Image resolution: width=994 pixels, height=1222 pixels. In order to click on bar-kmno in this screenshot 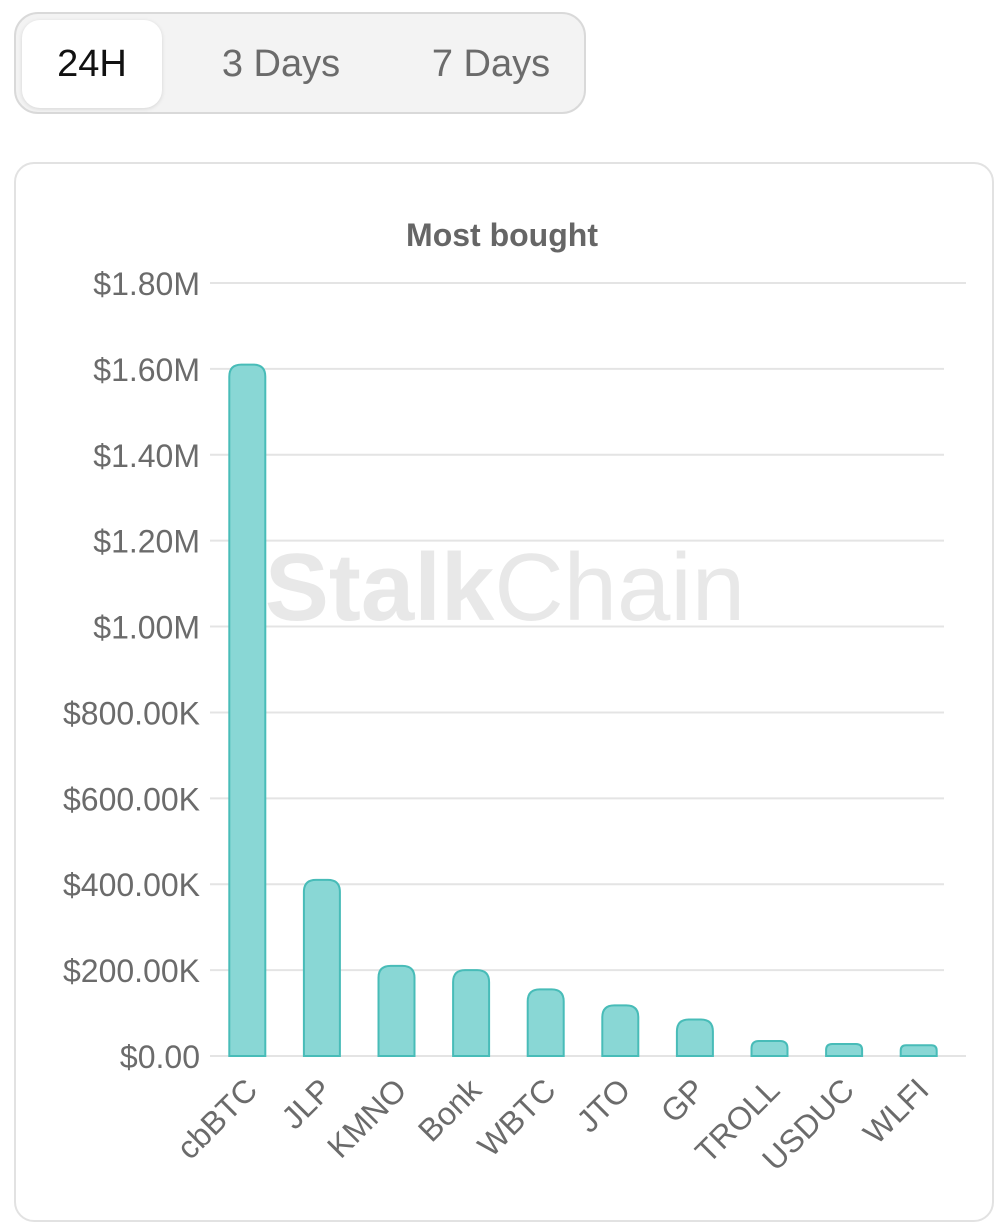, I will do `click(396, 1010)`.